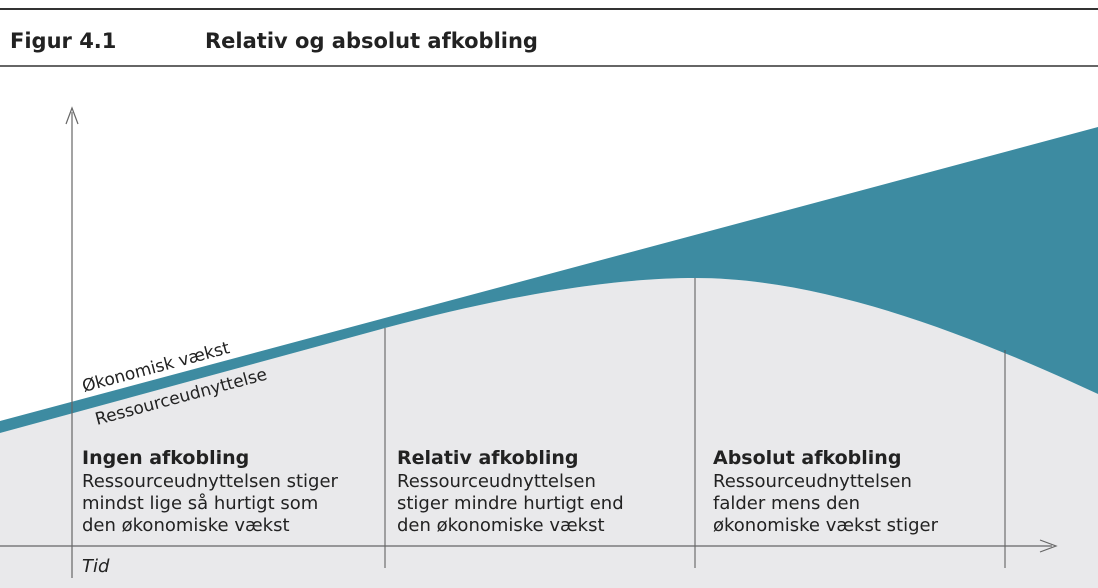 This screenshot has width=1098, height=588. Describe the element at coordinates (96, 566) in the screenshot. I see `x-axis-label: Tid` at that location.